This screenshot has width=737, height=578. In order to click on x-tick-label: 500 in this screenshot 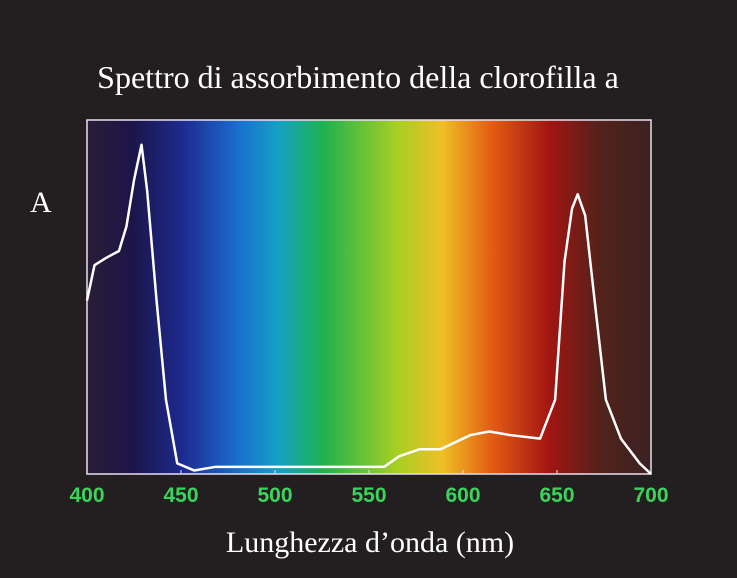, I will do `click(274, 495)`.